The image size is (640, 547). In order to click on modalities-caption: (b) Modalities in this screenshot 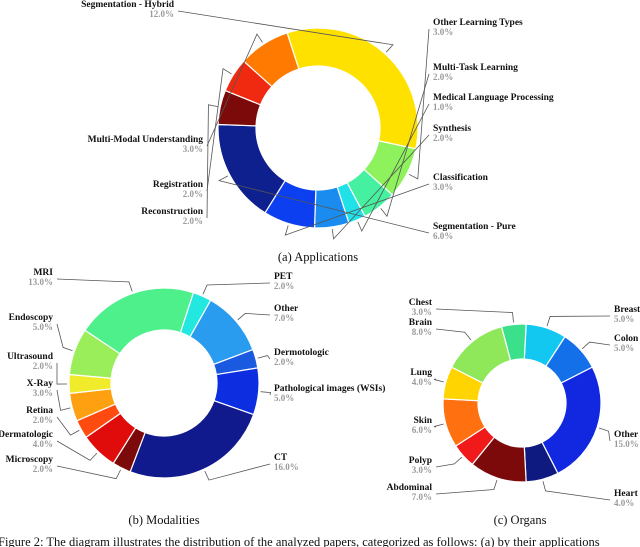, I will do `click(163, 520)`.